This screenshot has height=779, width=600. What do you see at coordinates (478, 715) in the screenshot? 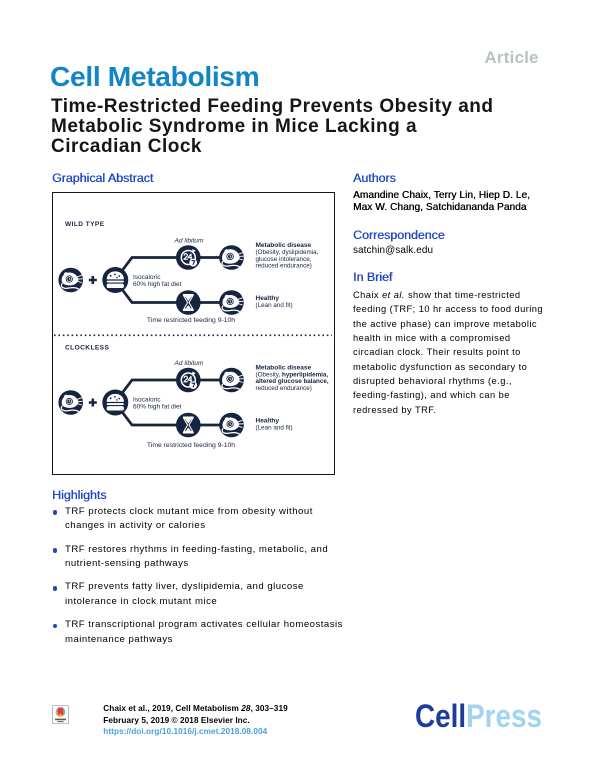
I see `svg-text: CellPress` at bounding box center [478, 715].